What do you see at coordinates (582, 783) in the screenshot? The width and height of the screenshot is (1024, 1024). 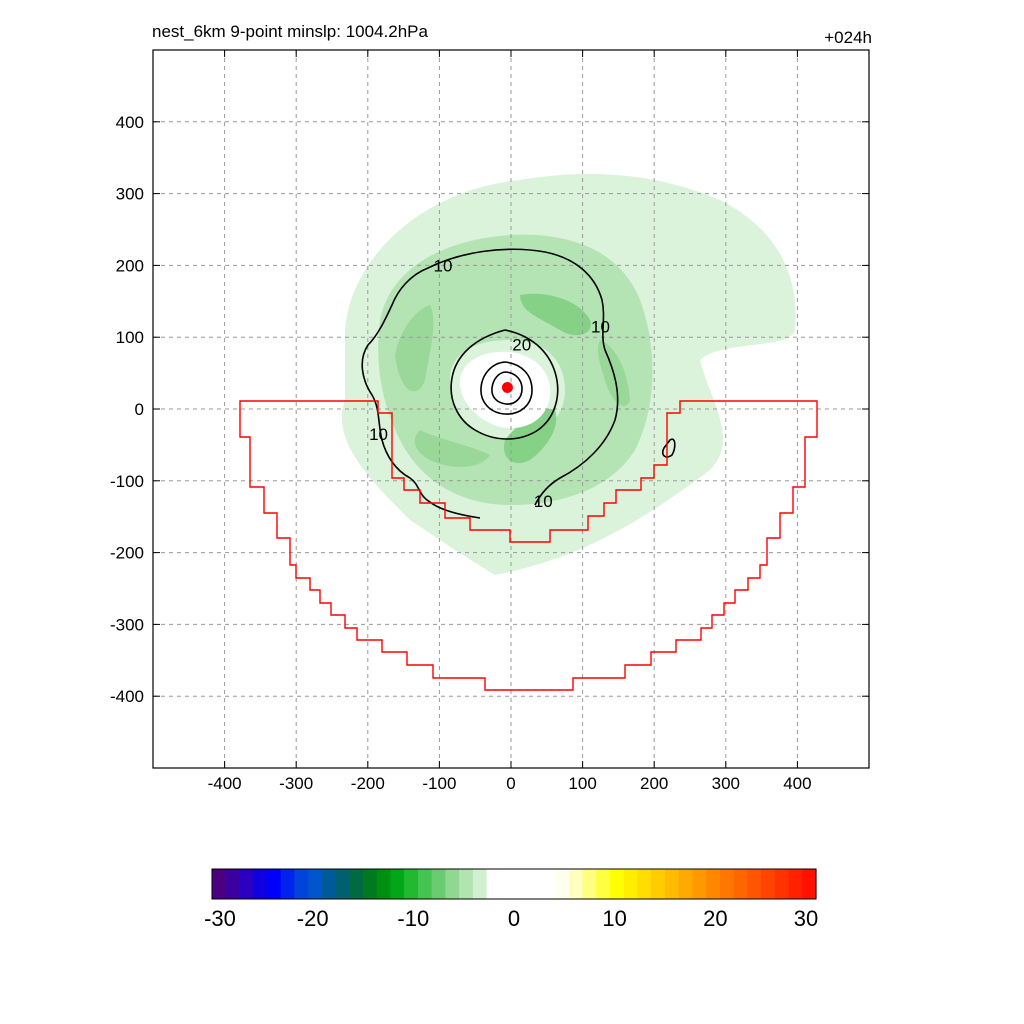 I see `x-tick-label: 100` at bounding box center [582, 783].